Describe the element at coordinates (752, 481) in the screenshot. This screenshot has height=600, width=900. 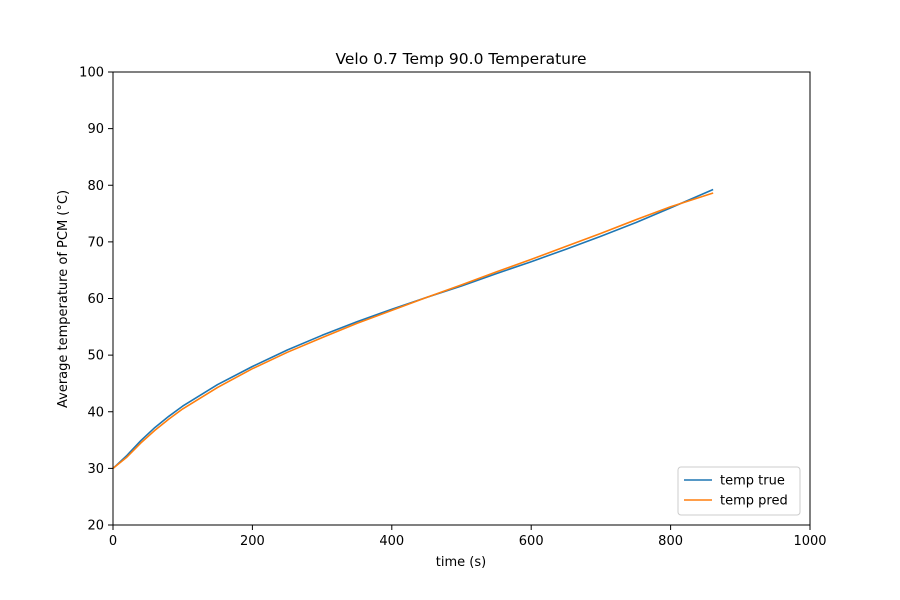
I see `legend-label: temp true` at that location.